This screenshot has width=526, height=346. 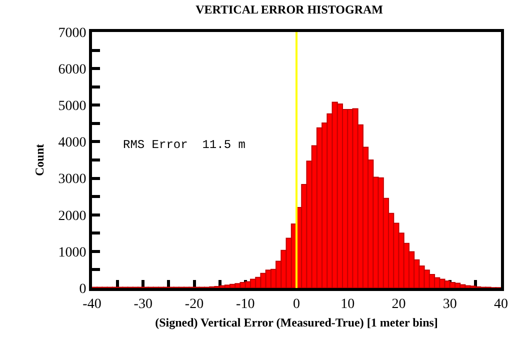 What do you see at coordinates (72, 180) in the screenshot?
I see `y-tick-label: 3000` at bounding box center [72, 180].